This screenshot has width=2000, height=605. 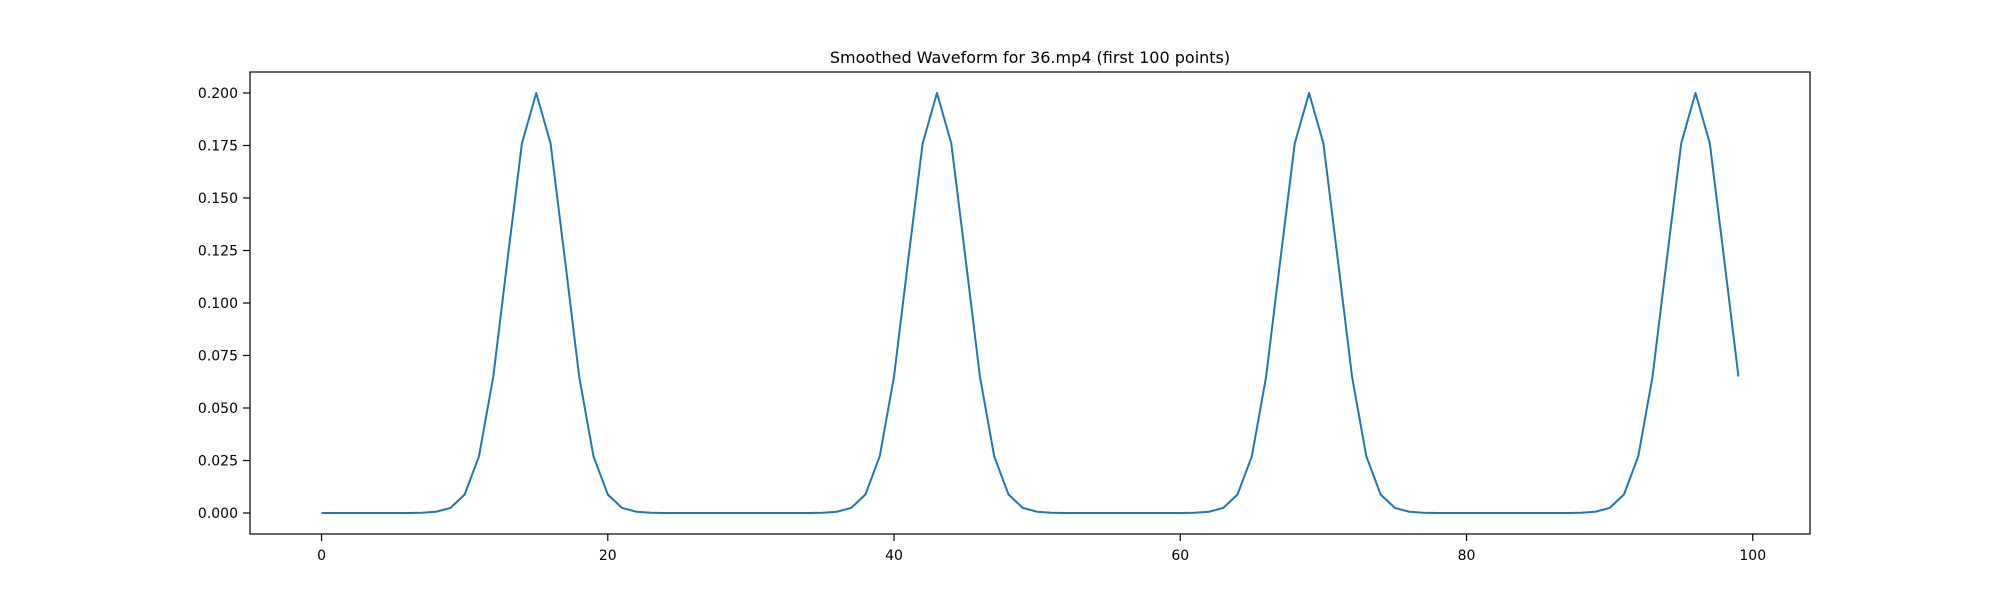 What do you see at coordinates (1041, 549) in the screenshot?
I see `x-axis: 0 20 40 60 80 100` at bounding box center [1041, 549].